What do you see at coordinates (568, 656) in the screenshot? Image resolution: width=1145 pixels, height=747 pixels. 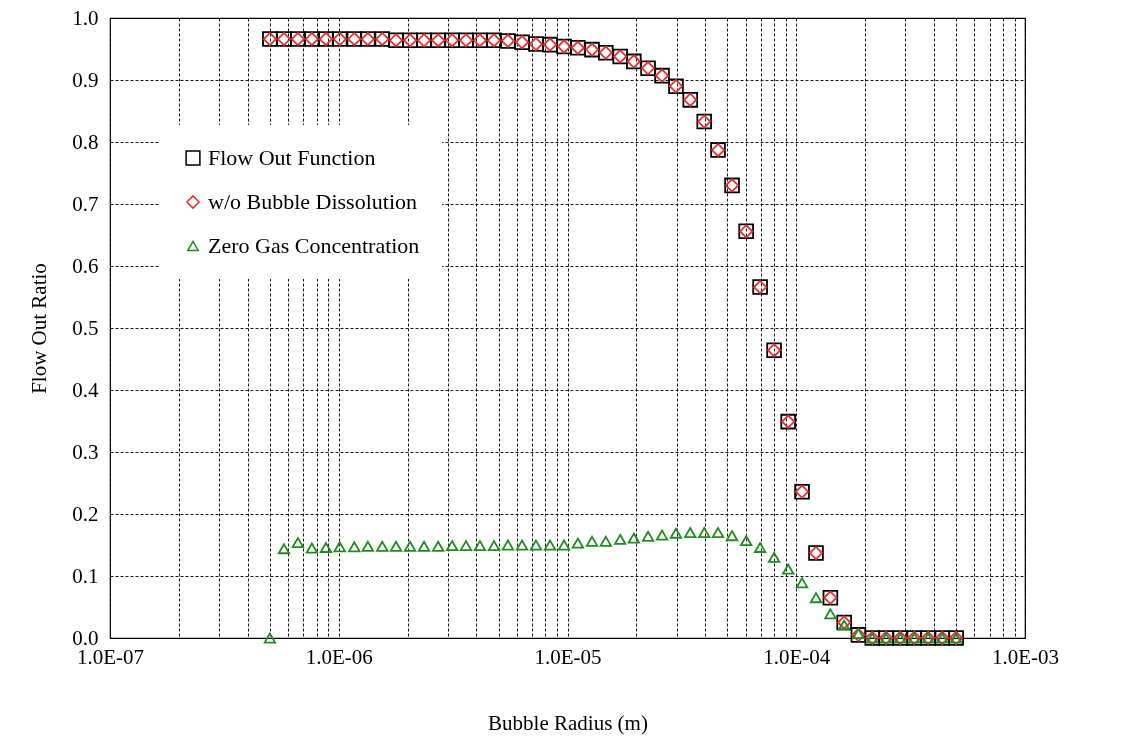 I see `x-tick-label: 1.0E-05` at bounding box center [568, 656].